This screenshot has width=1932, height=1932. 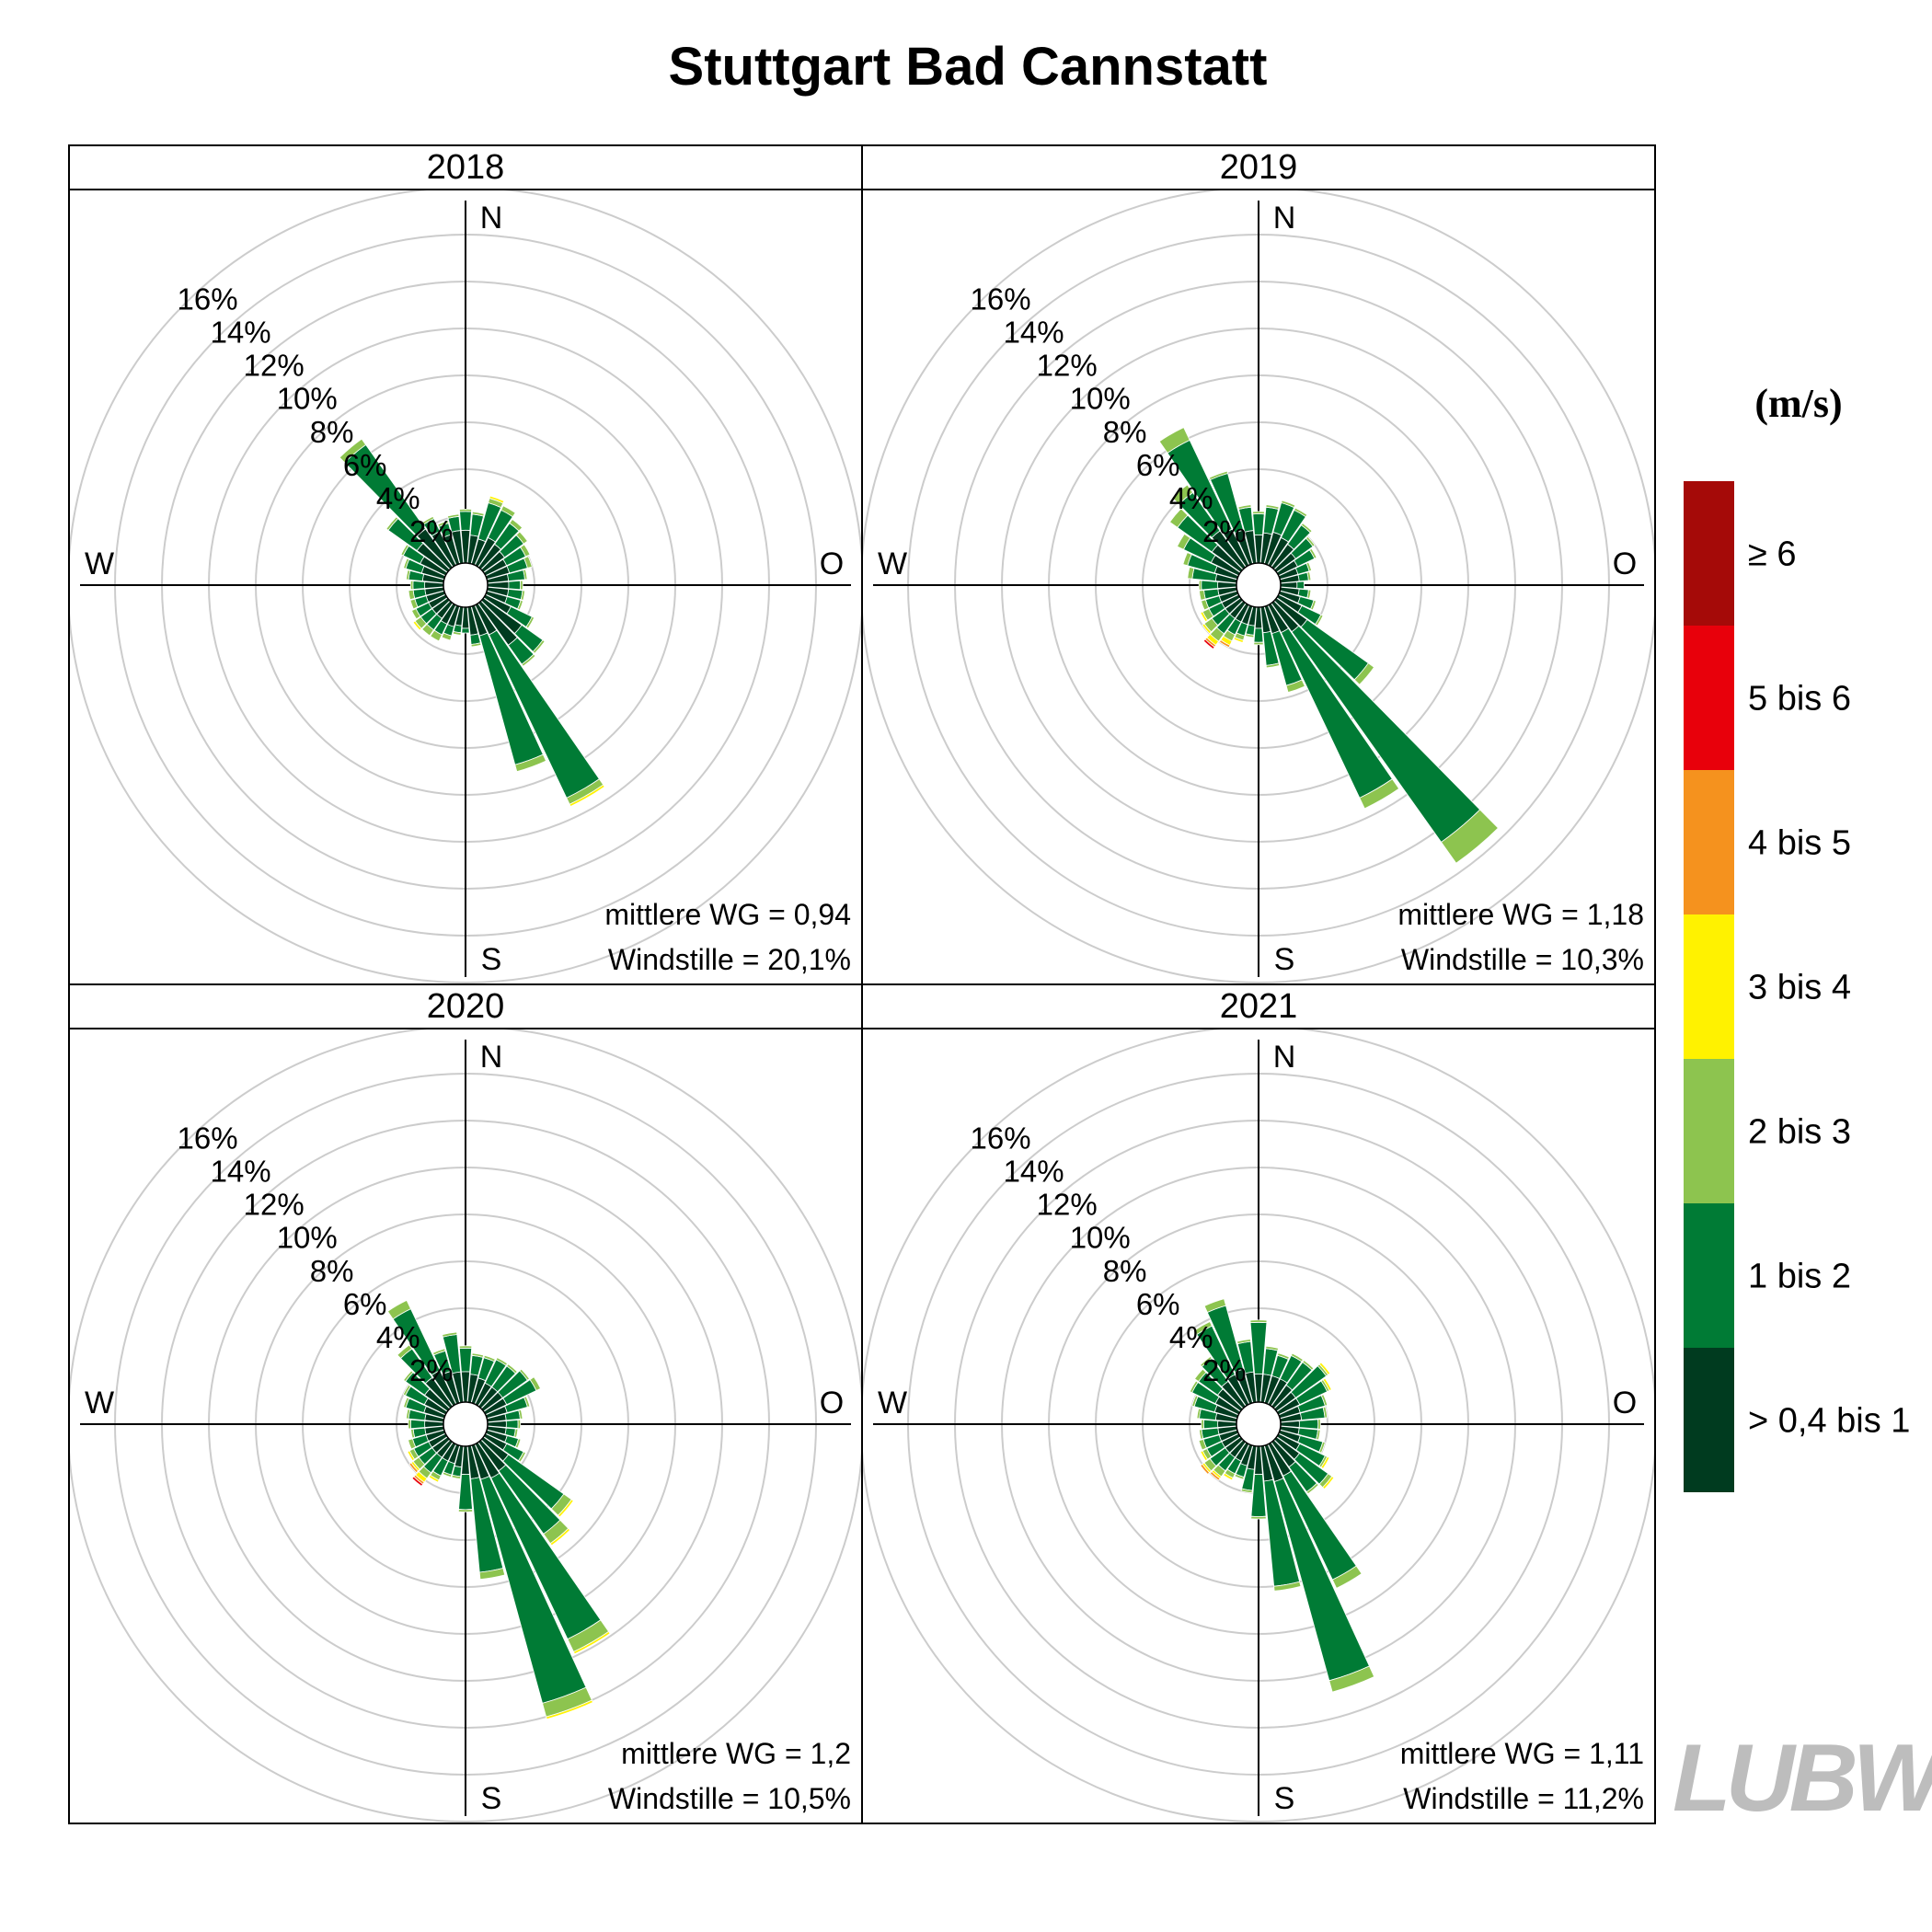 I want to click on legend-label: > 0,4 bis 1, so click(x=1829, y=1421).